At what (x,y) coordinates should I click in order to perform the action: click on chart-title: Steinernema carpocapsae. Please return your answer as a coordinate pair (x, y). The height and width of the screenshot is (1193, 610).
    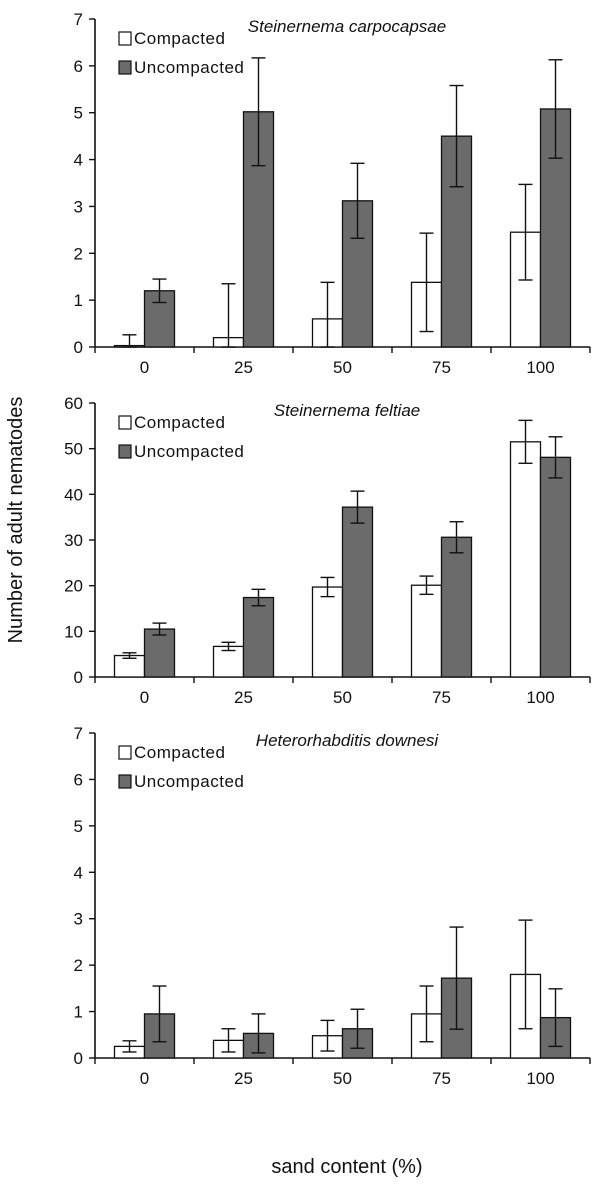
    Looking at the image, I should click on (347, 26).